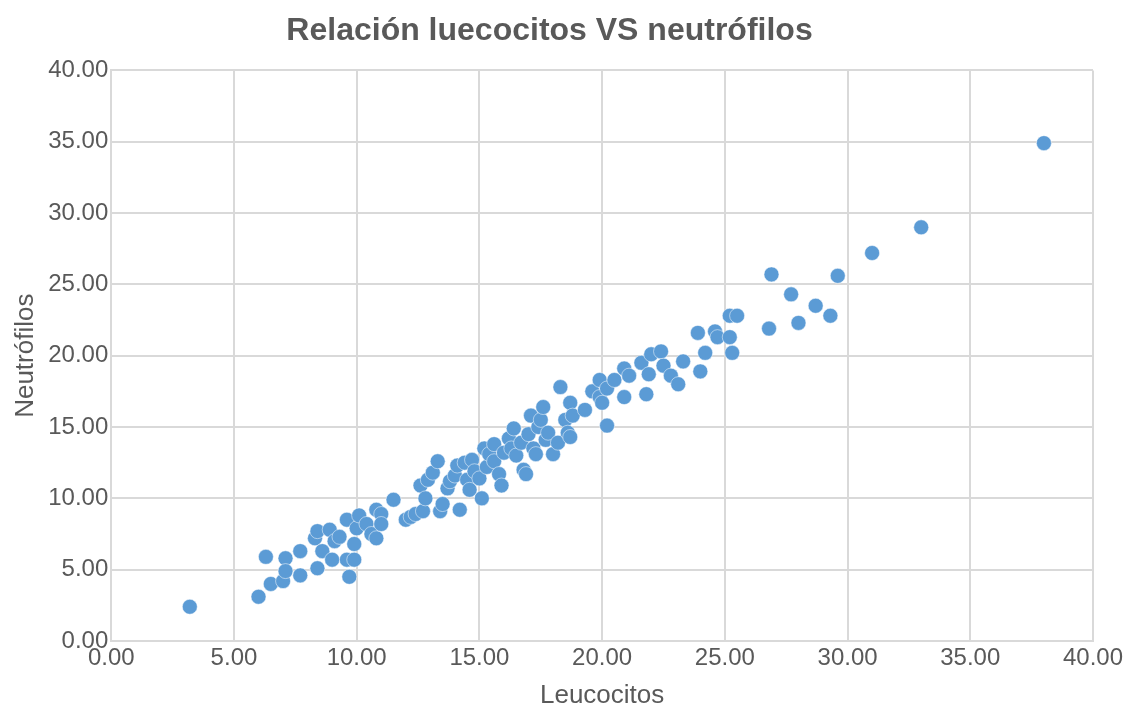 The height and width of the screenshot is (719, 1133). I want to click on x-tick-label: 20.00, so click(602, 657).